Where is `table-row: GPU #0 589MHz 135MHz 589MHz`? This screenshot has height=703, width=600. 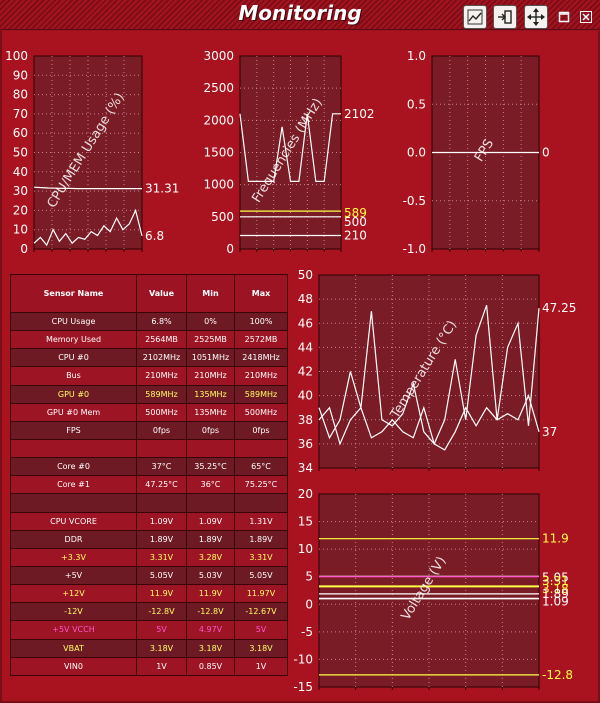 table-row: GPU #0 589MHz 135MHz 589MHz is located at coordinates (149, 394).